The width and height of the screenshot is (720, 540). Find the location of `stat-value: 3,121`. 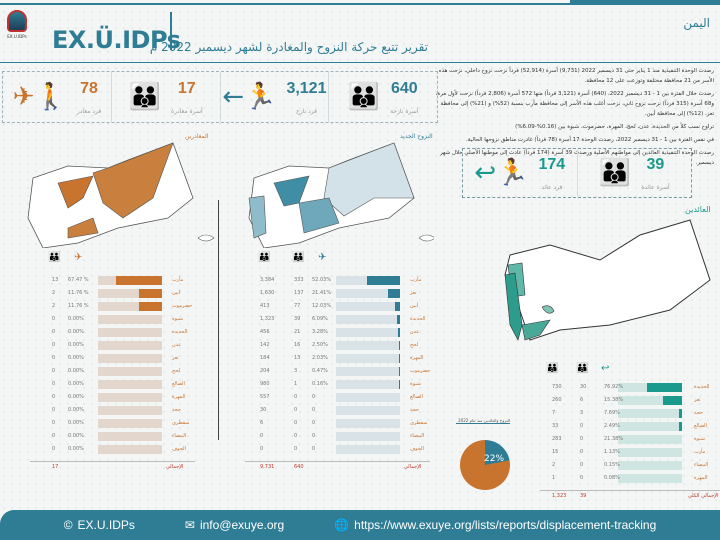

stat-value: 3,121 is located at coordinates (306, 88).